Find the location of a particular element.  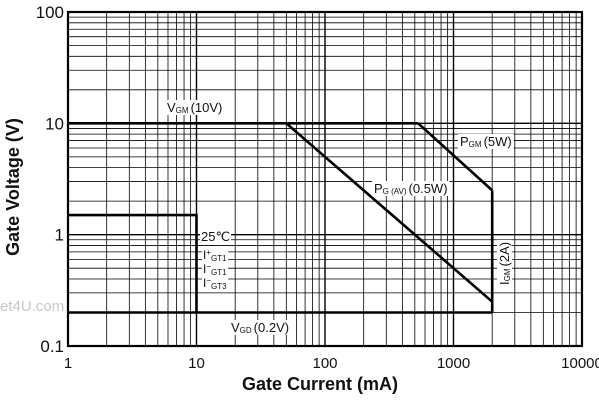

pgav-label-text: PG (AV) (0.5W) is located at coordinates (411, 188).